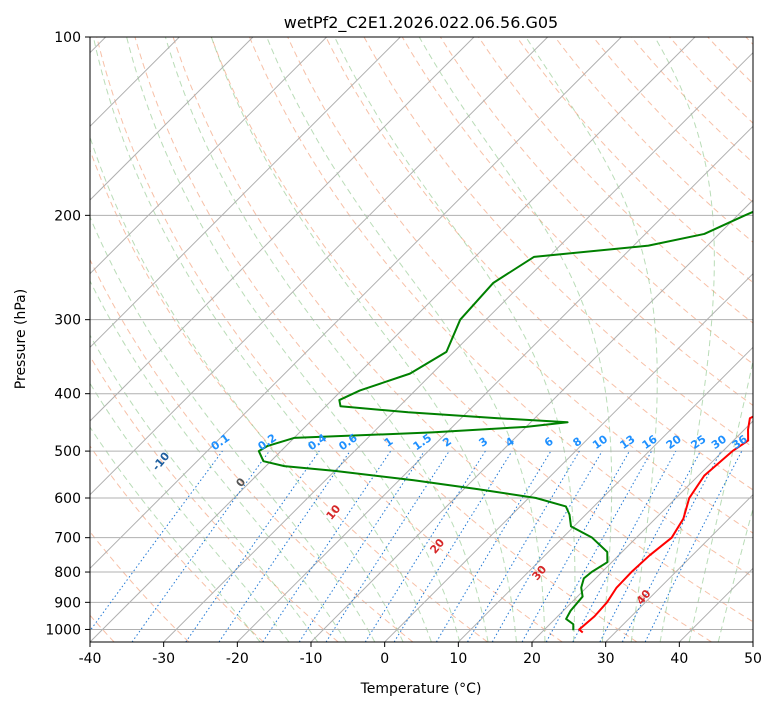 Image resolution: width=775 pixels, height=708 pixels. Describe the element at coordinates (606, 659) in the screenshot. I see `x-tick-label: 30` at that location.